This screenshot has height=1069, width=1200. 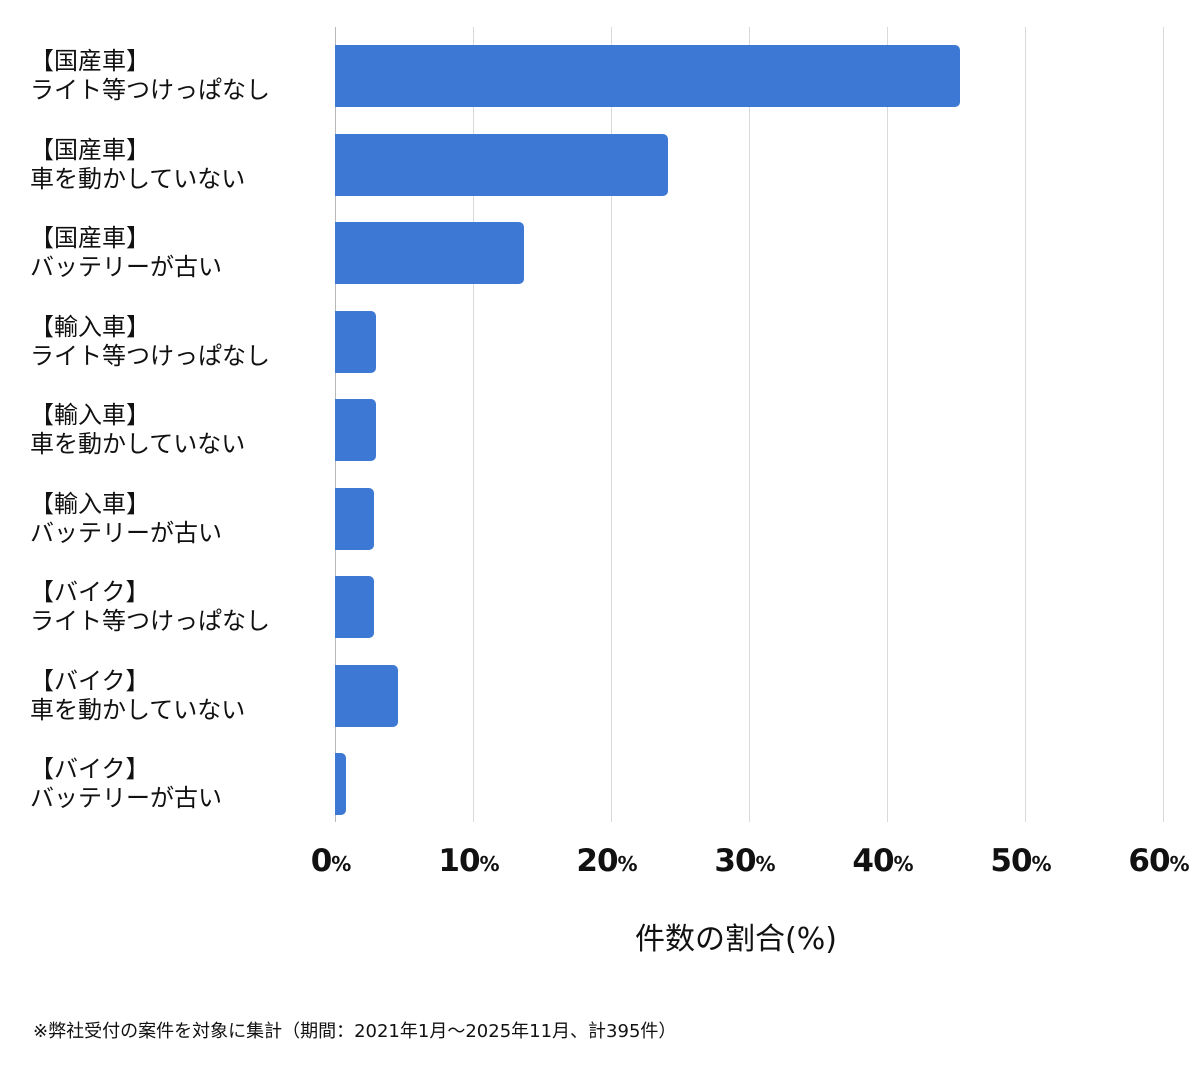 What do you see at coordinates (1021, 861) in the screenshot?
I see `x-tick-label: 50%` at bounding box center [1021, 861].